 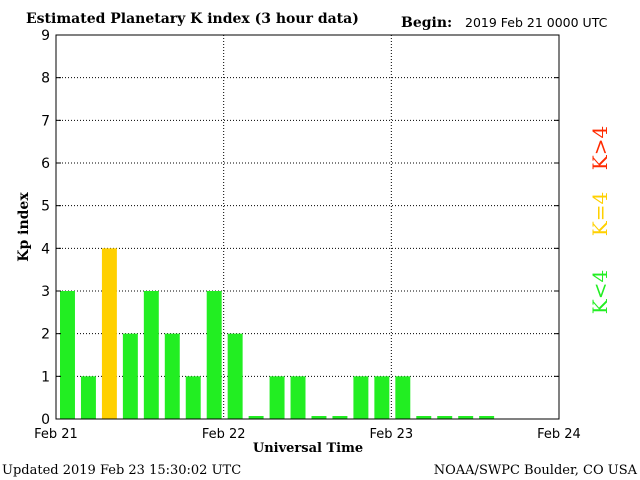 I want to click on y-tick-label: 3, so click(x=45, y=292).